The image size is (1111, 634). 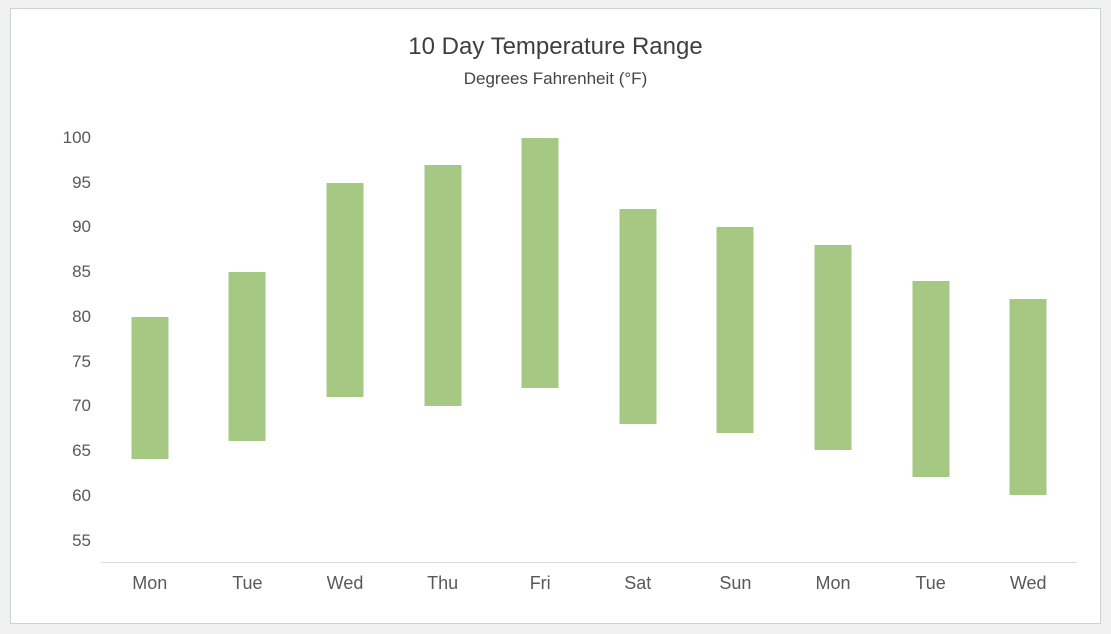 I want to click on x-axis-tick-label: Sun, so click(x=735, y=583).